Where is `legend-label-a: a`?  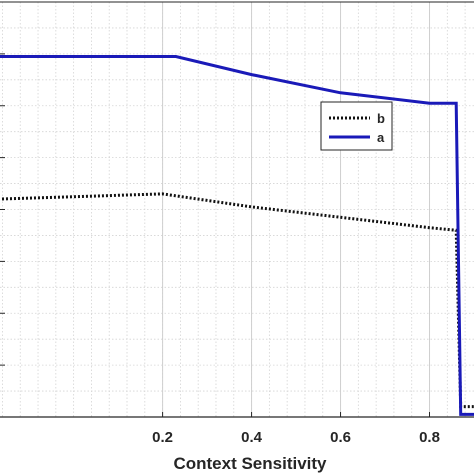
legend-label-a: a is located at coordinates (381, 137).